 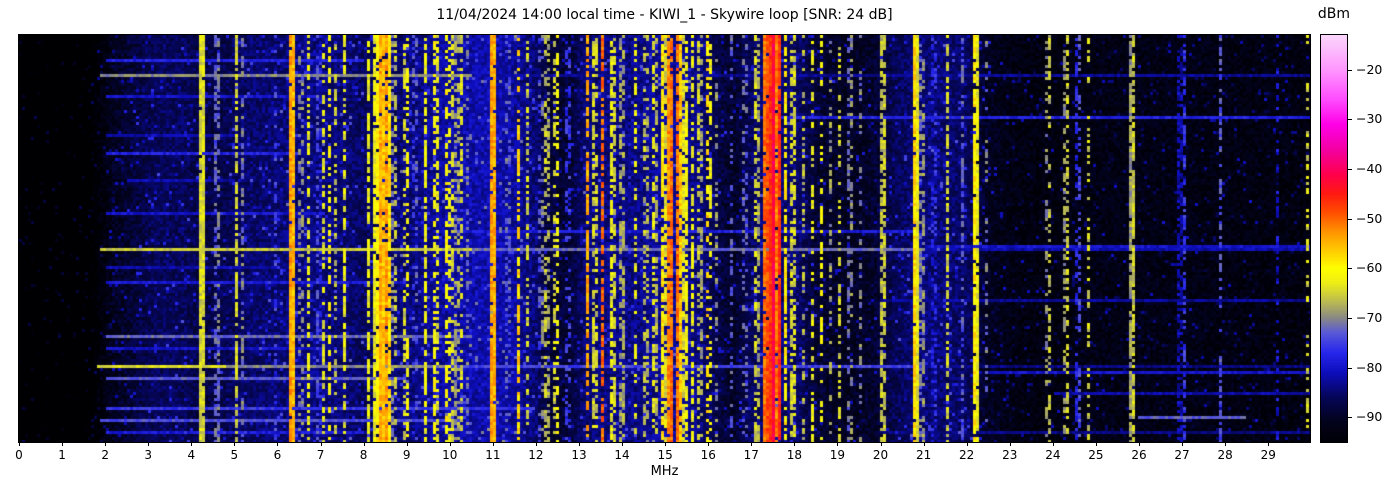 I want to click on x-tick-label: 1, so click(x=62, y=455).